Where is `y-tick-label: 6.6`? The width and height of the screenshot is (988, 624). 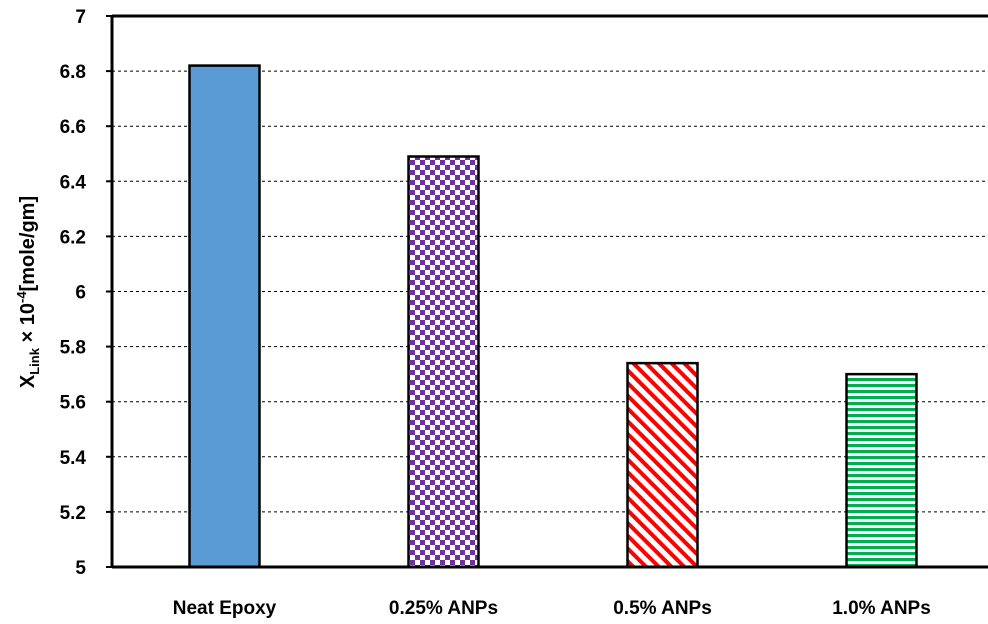 y-tick-label: 6.6 is located at coordinates (73, 127).